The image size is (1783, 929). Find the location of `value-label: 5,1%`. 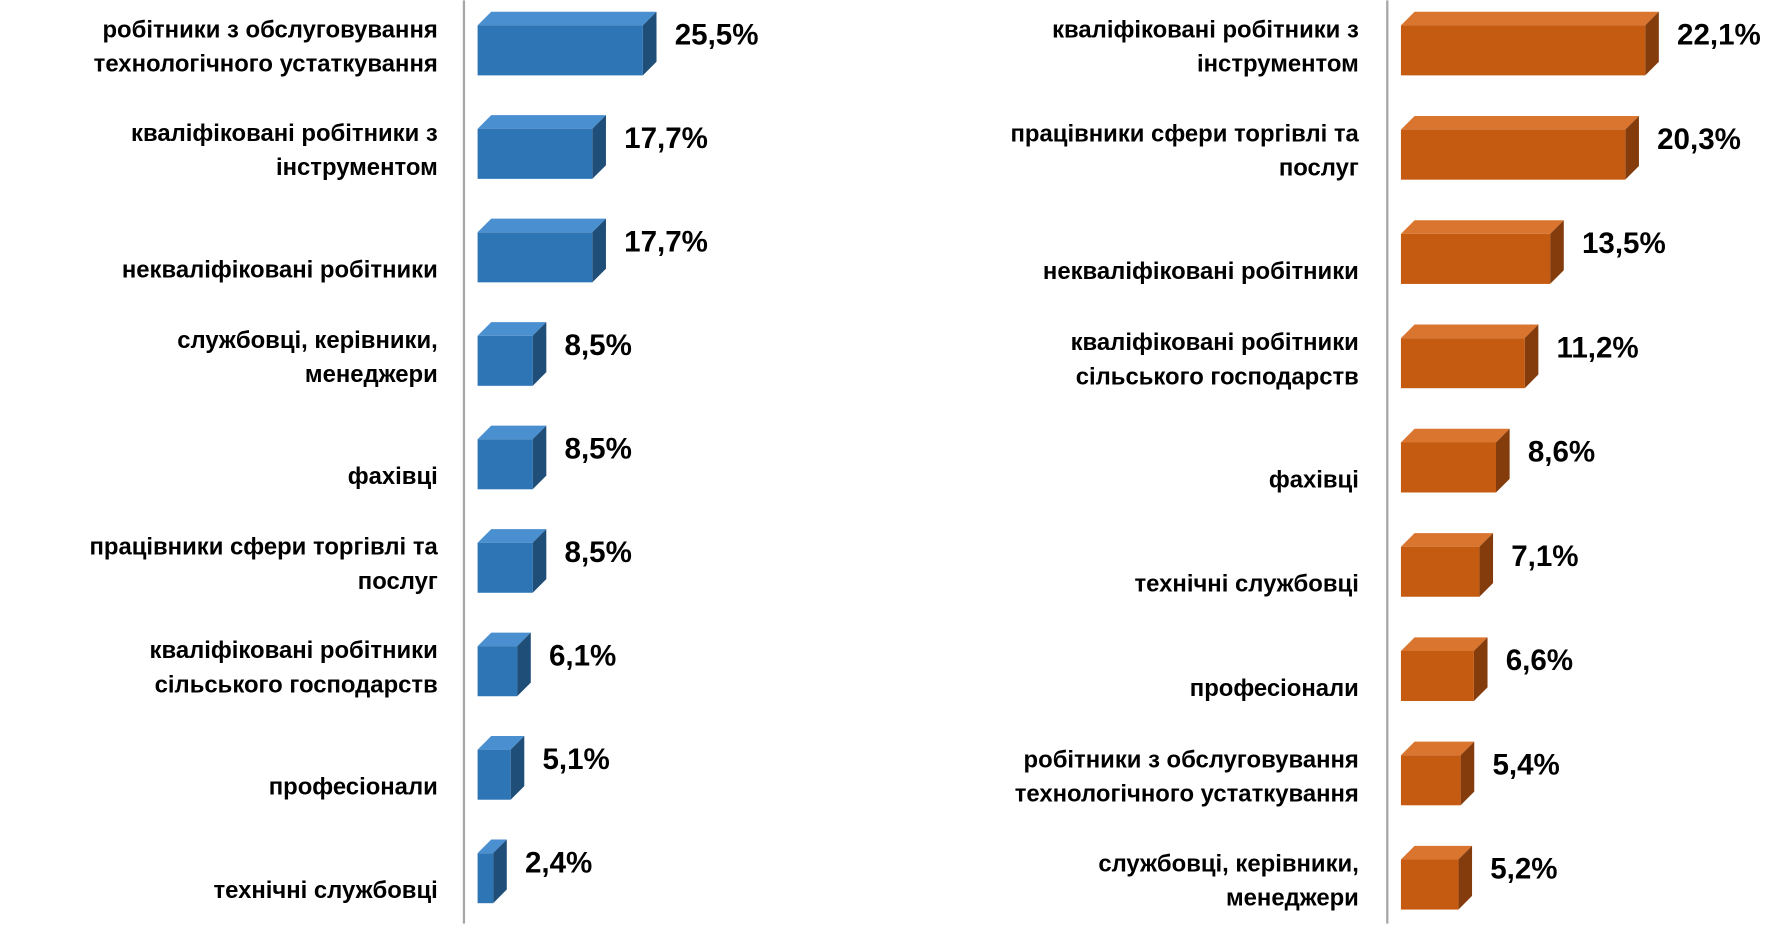

value-label: 5,1% is located at coordinates (575, 759).